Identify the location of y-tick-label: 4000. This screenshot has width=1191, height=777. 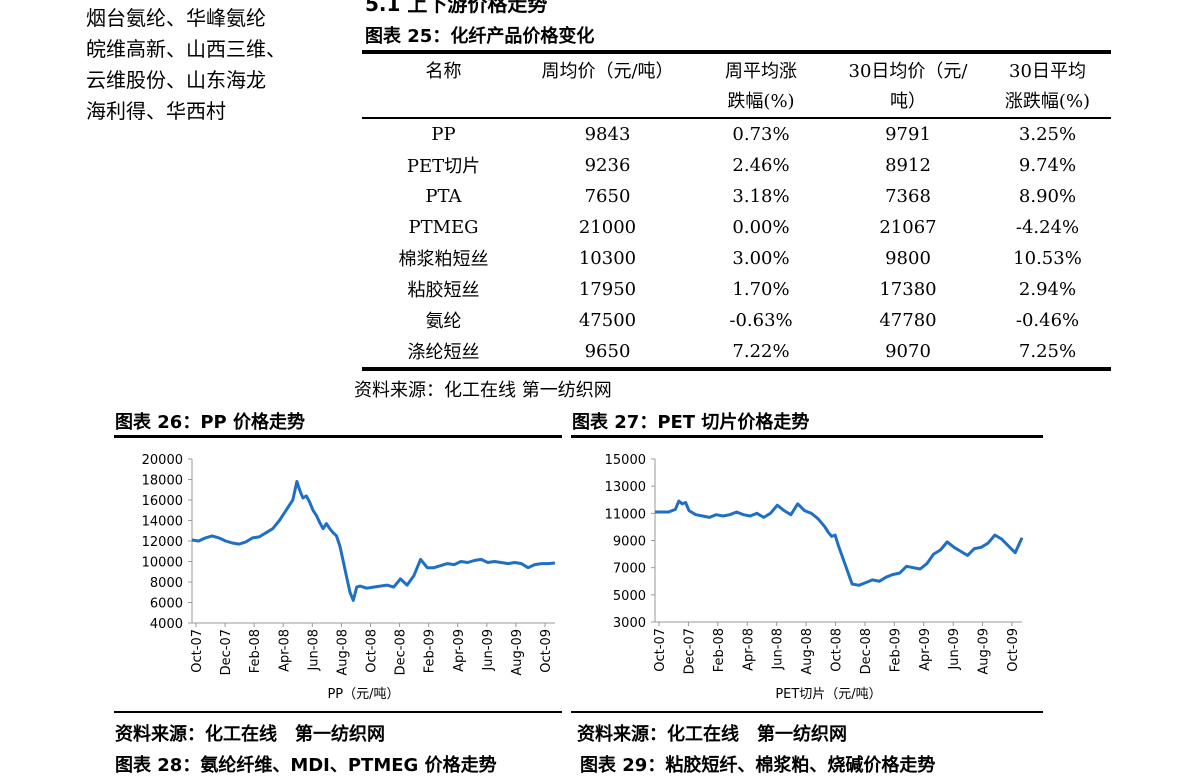
(166, 624).